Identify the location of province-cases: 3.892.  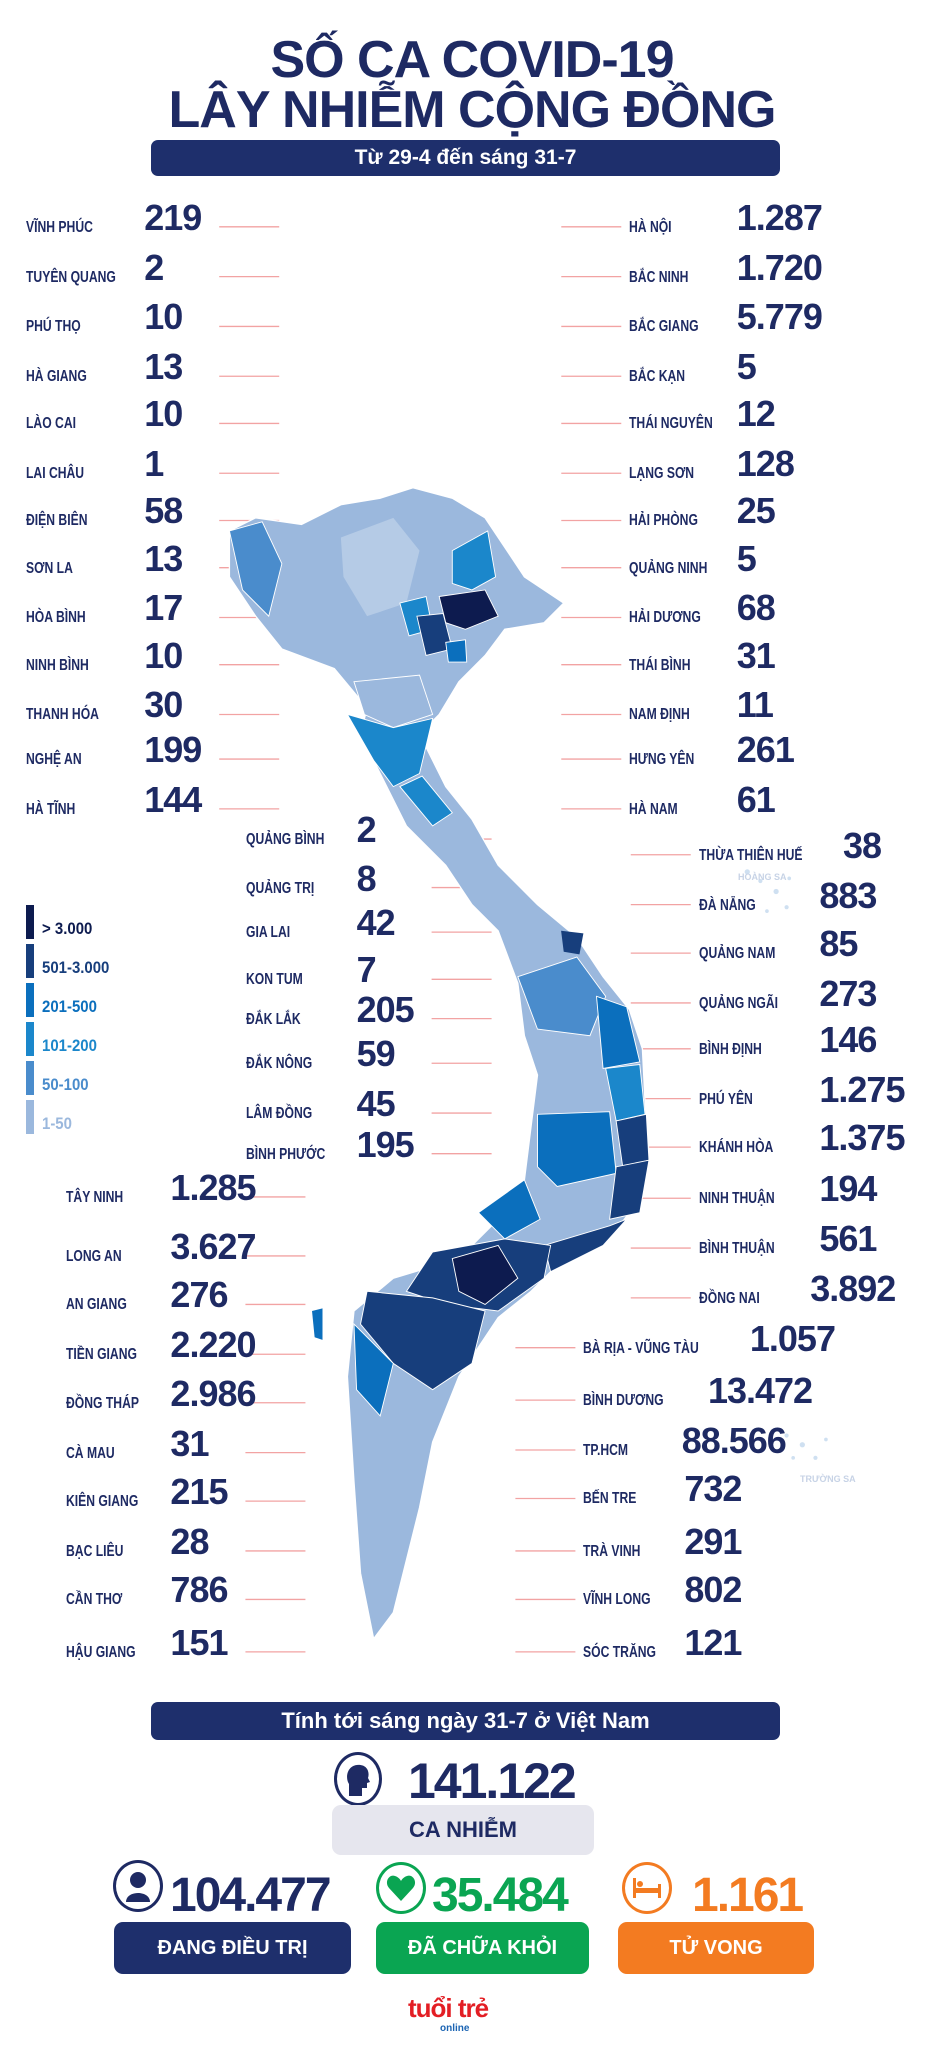
(853, 1288).